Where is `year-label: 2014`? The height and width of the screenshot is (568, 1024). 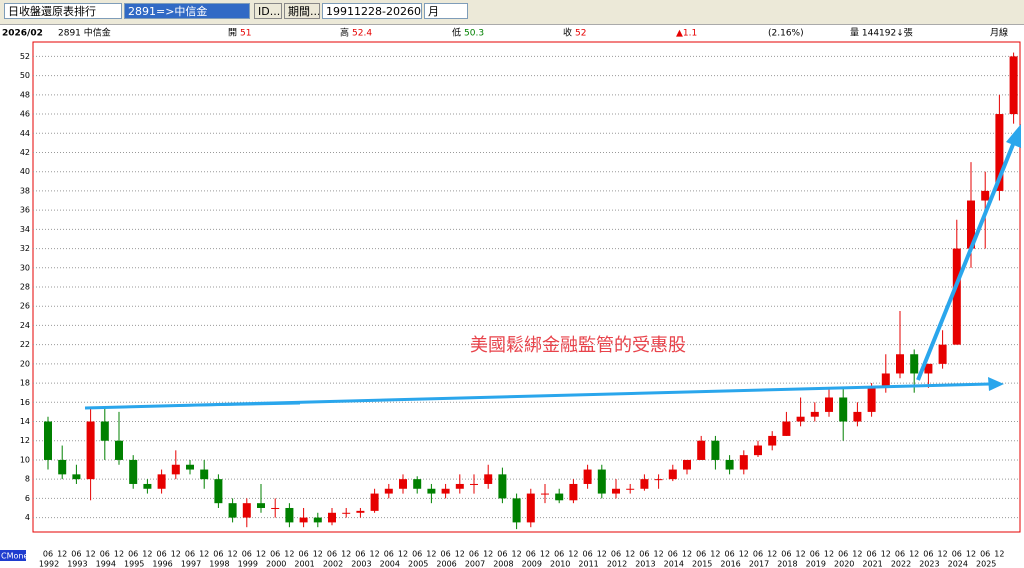 year-label: 2014 is located at coordinates (674, 564).